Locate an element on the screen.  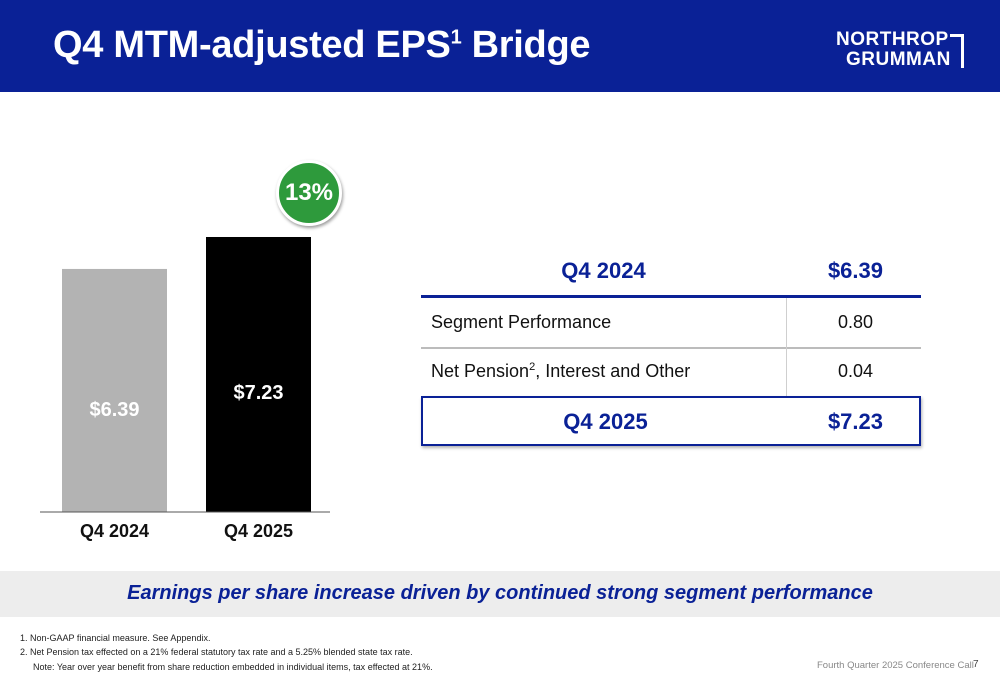
table-header-label: Q4 2024 is located at coordinates (603, 270).